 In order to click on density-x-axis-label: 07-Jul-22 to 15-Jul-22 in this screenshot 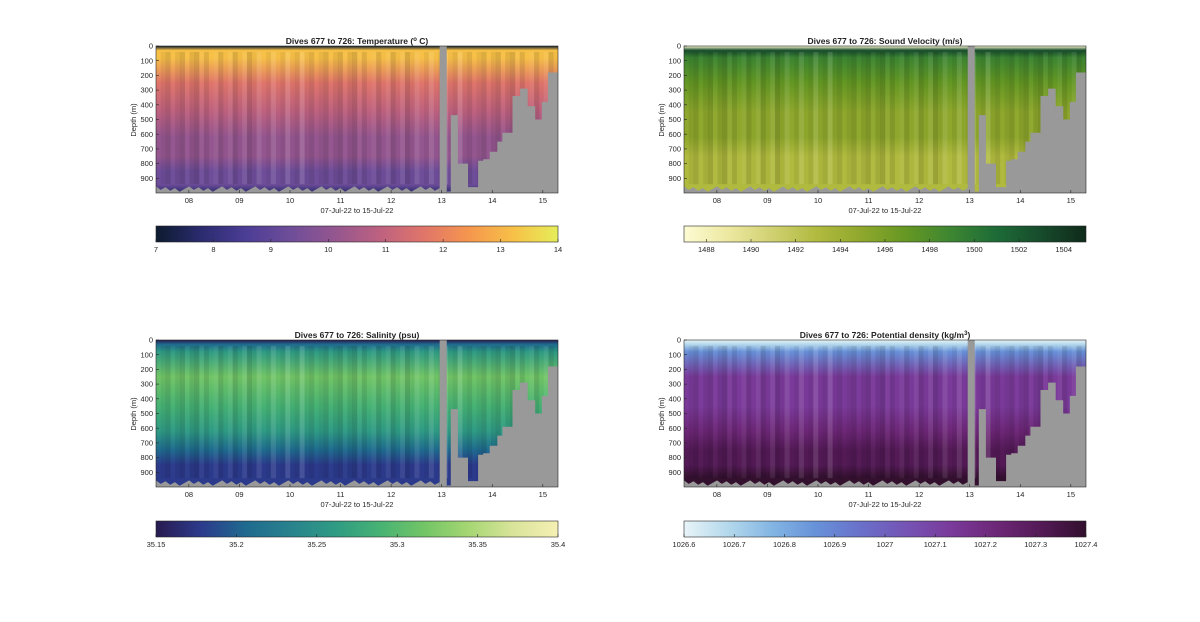, I will do `click(885, 504)`.